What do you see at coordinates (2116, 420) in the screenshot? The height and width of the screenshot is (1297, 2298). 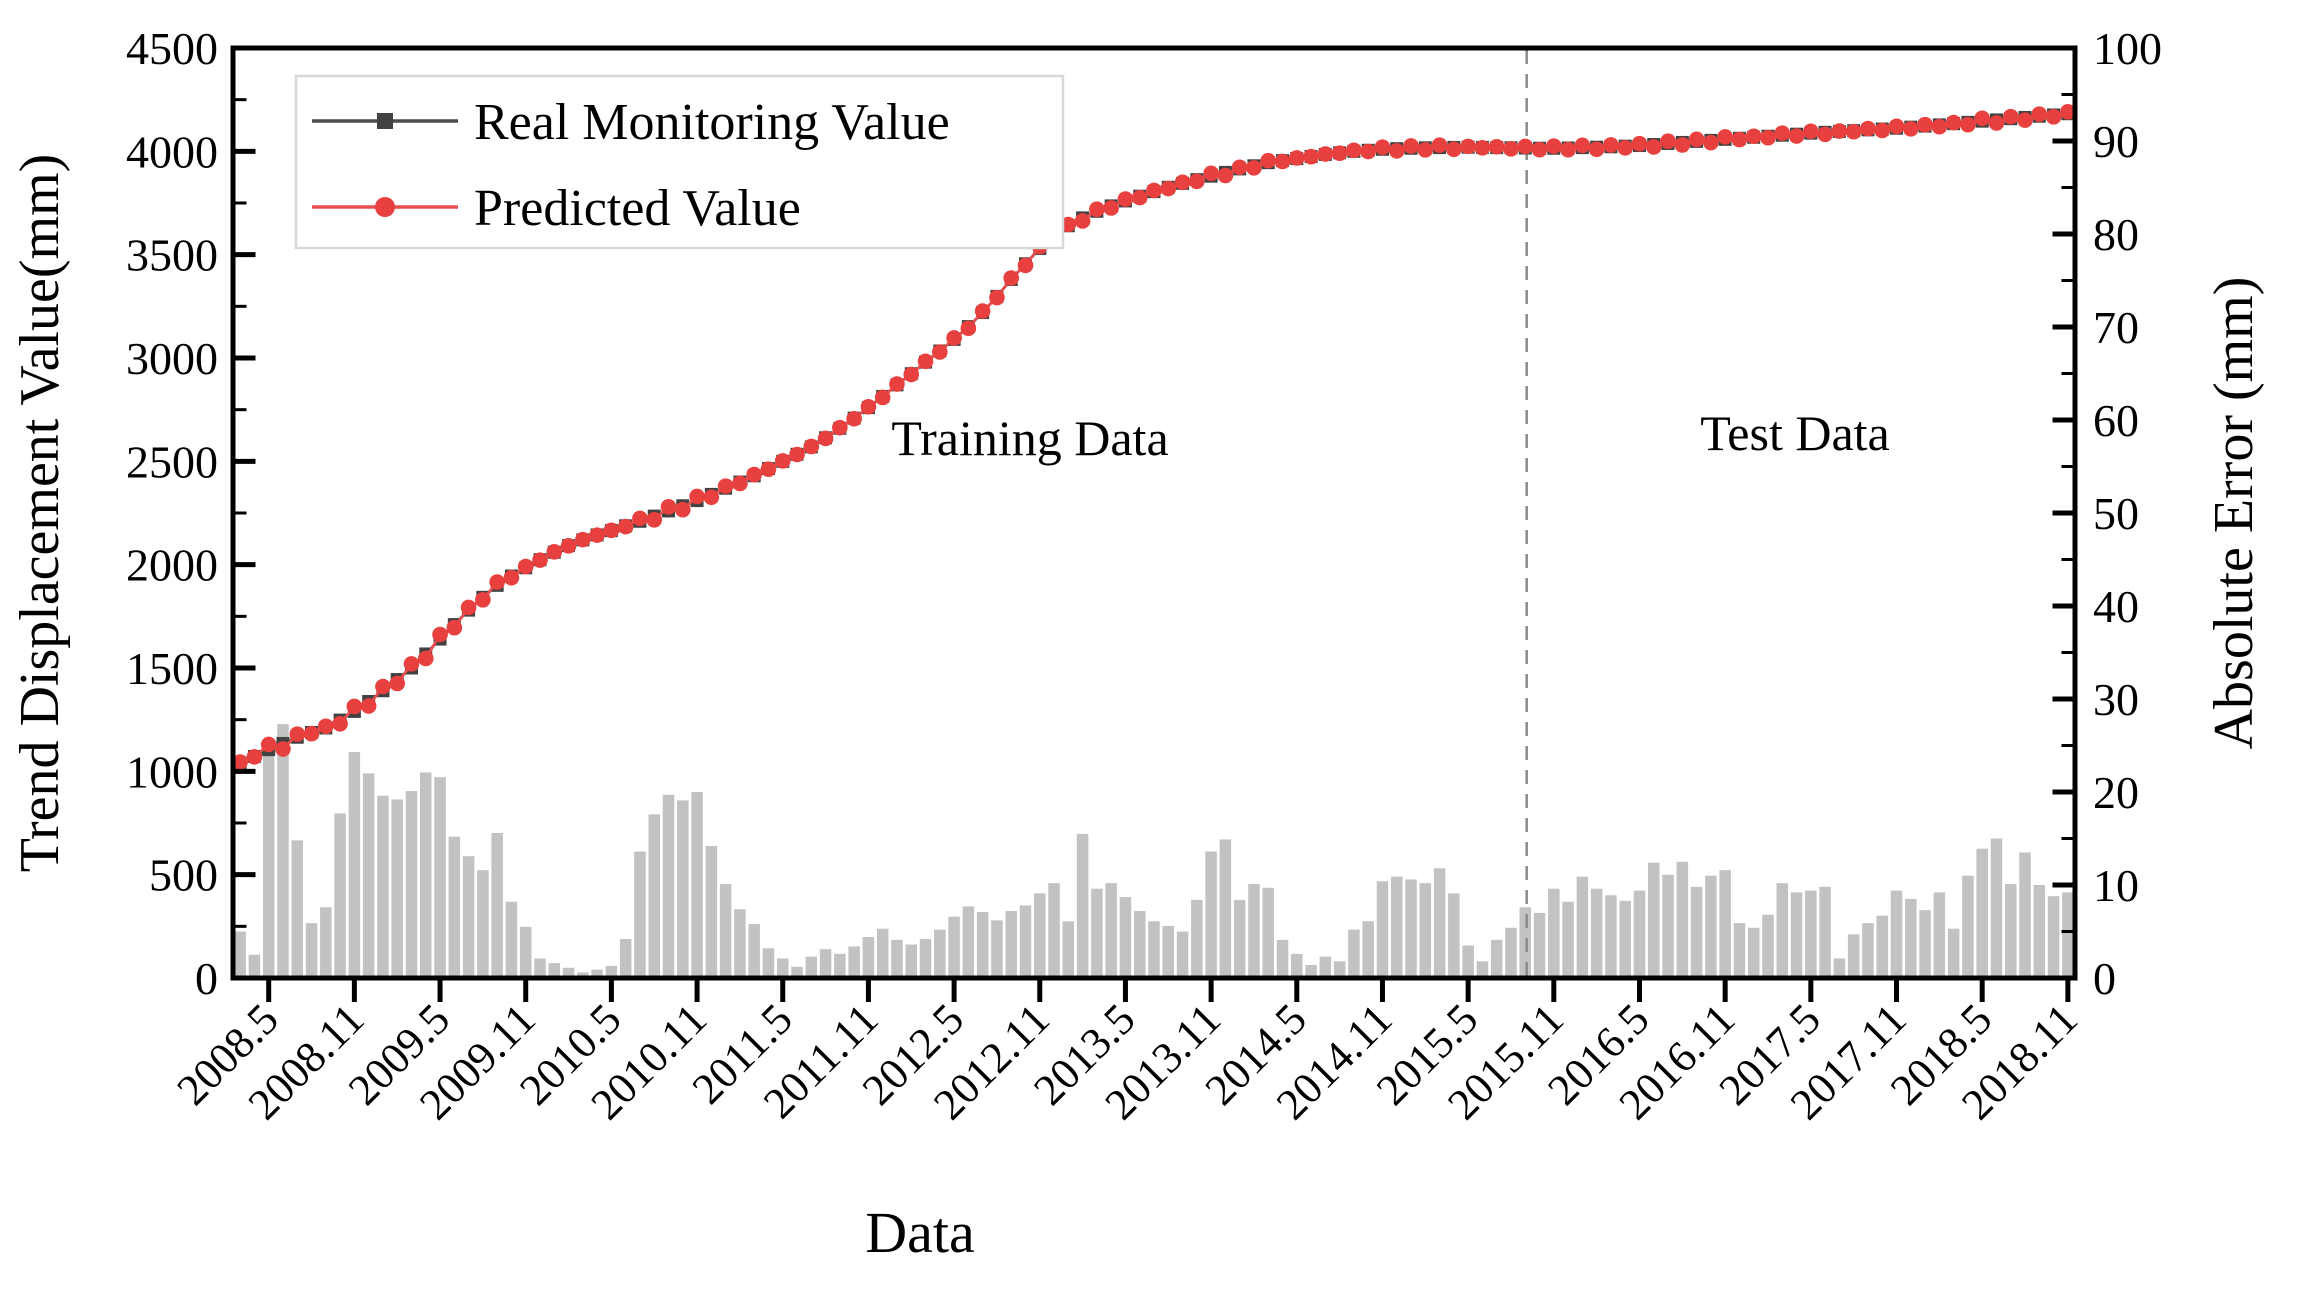 I see `y-right-tick-label: 60` at bounding box center [2116, 420].